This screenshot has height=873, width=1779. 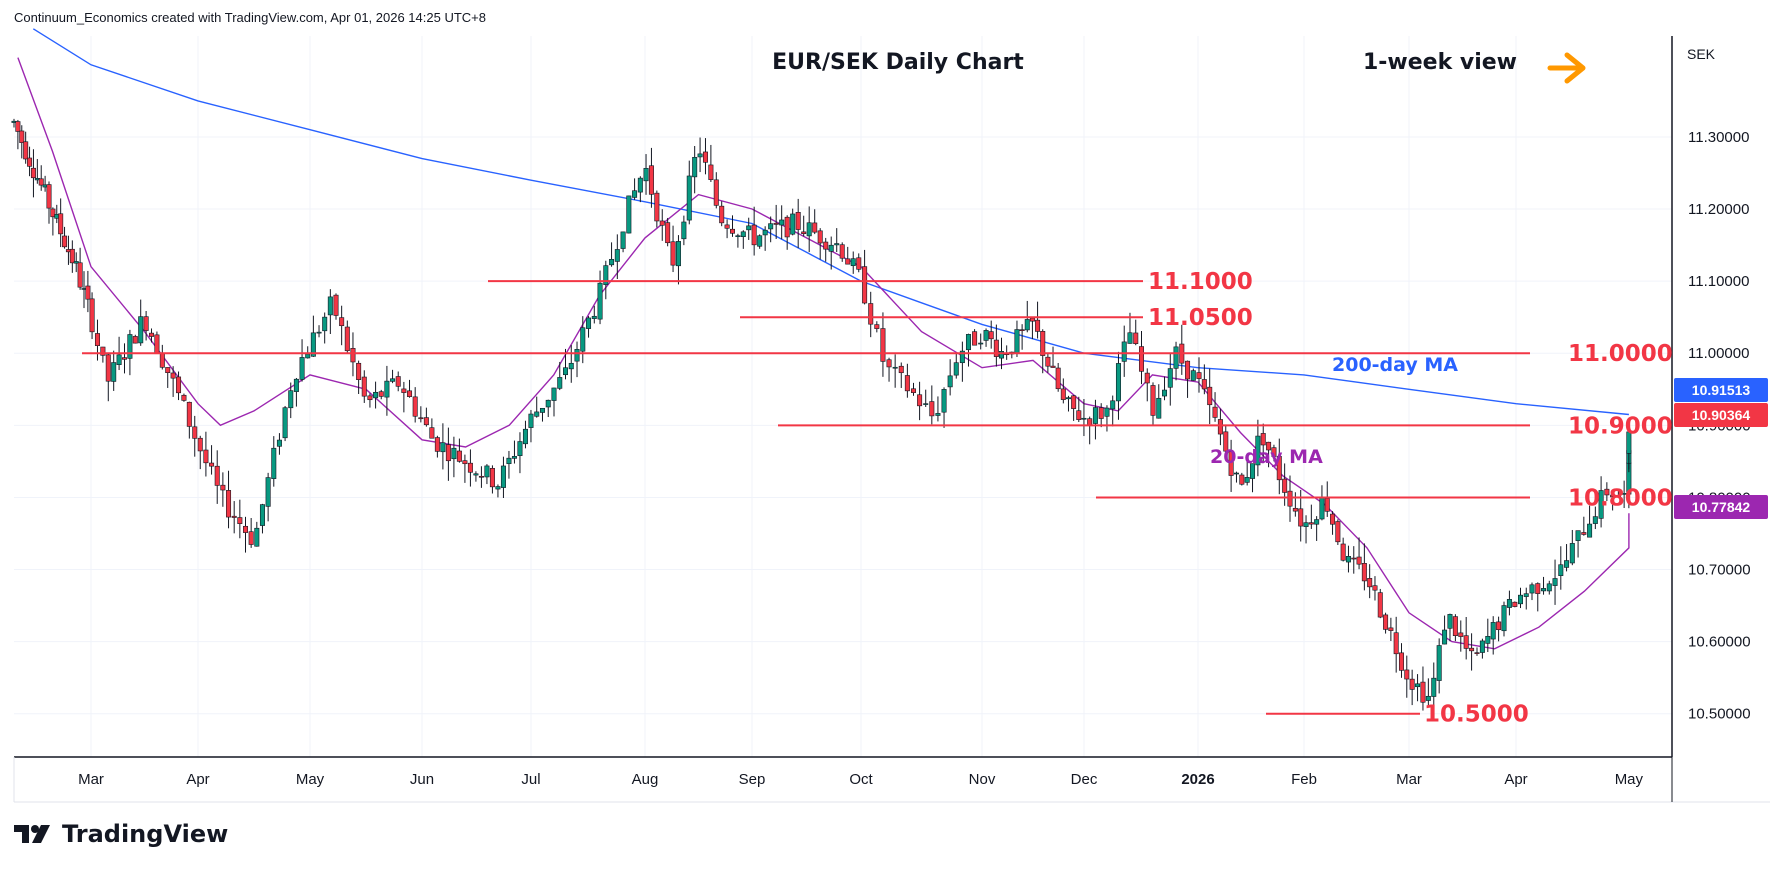 What do you see at coordinates (1721, 415) in the screenshot?
I see `price-tag: 10.90364` at bounding box center [1721, 415].